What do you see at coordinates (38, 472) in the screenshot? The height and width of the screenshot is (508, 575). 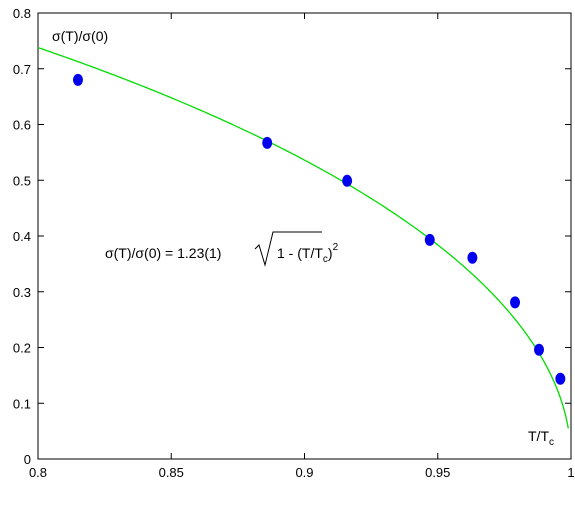 I see `x-tick-label: 0.8` at bounding box center [38, 472].